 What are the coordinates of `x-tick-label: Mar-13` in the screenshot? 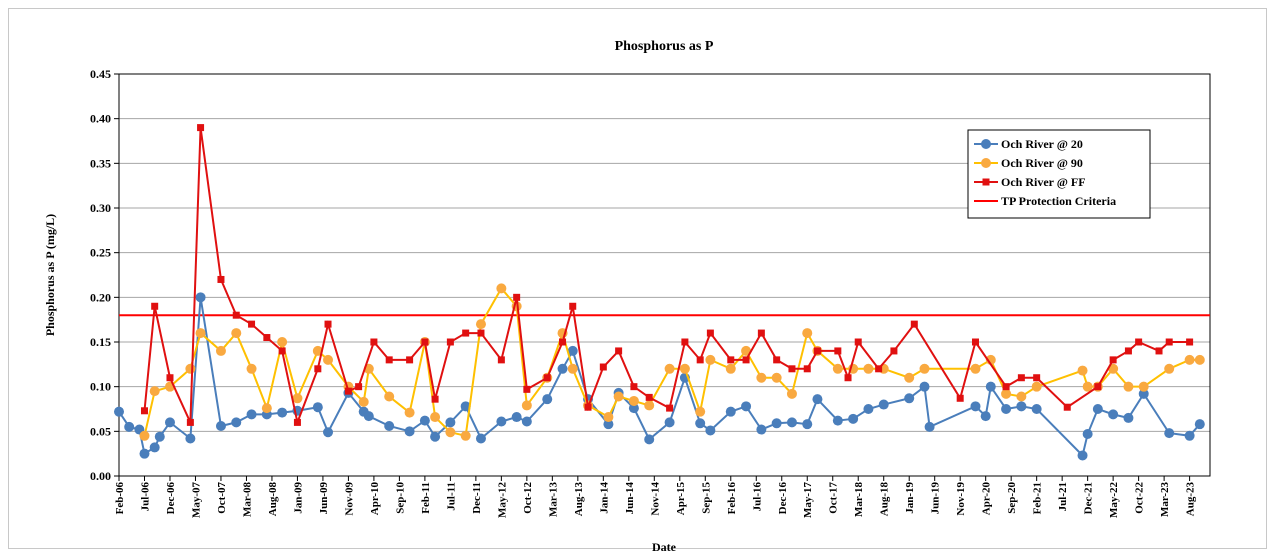 It's located at (553, 500).